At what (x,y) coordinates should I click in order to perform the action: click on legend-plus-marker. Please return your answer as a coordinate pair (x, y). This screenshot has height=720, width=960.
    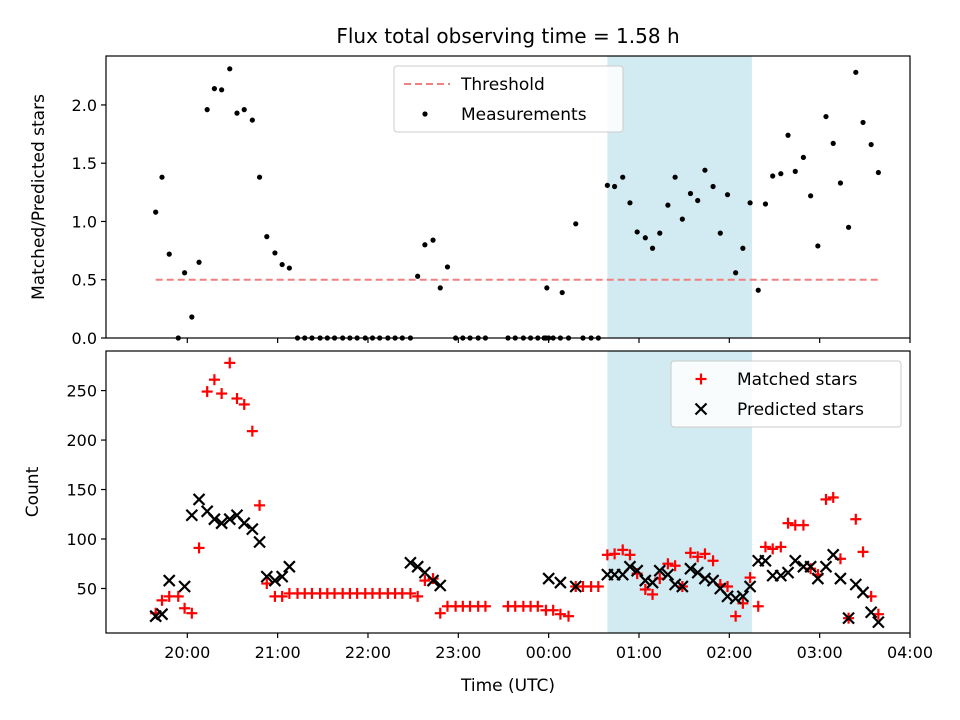
    Looking at the image, I should click on (701, 379).